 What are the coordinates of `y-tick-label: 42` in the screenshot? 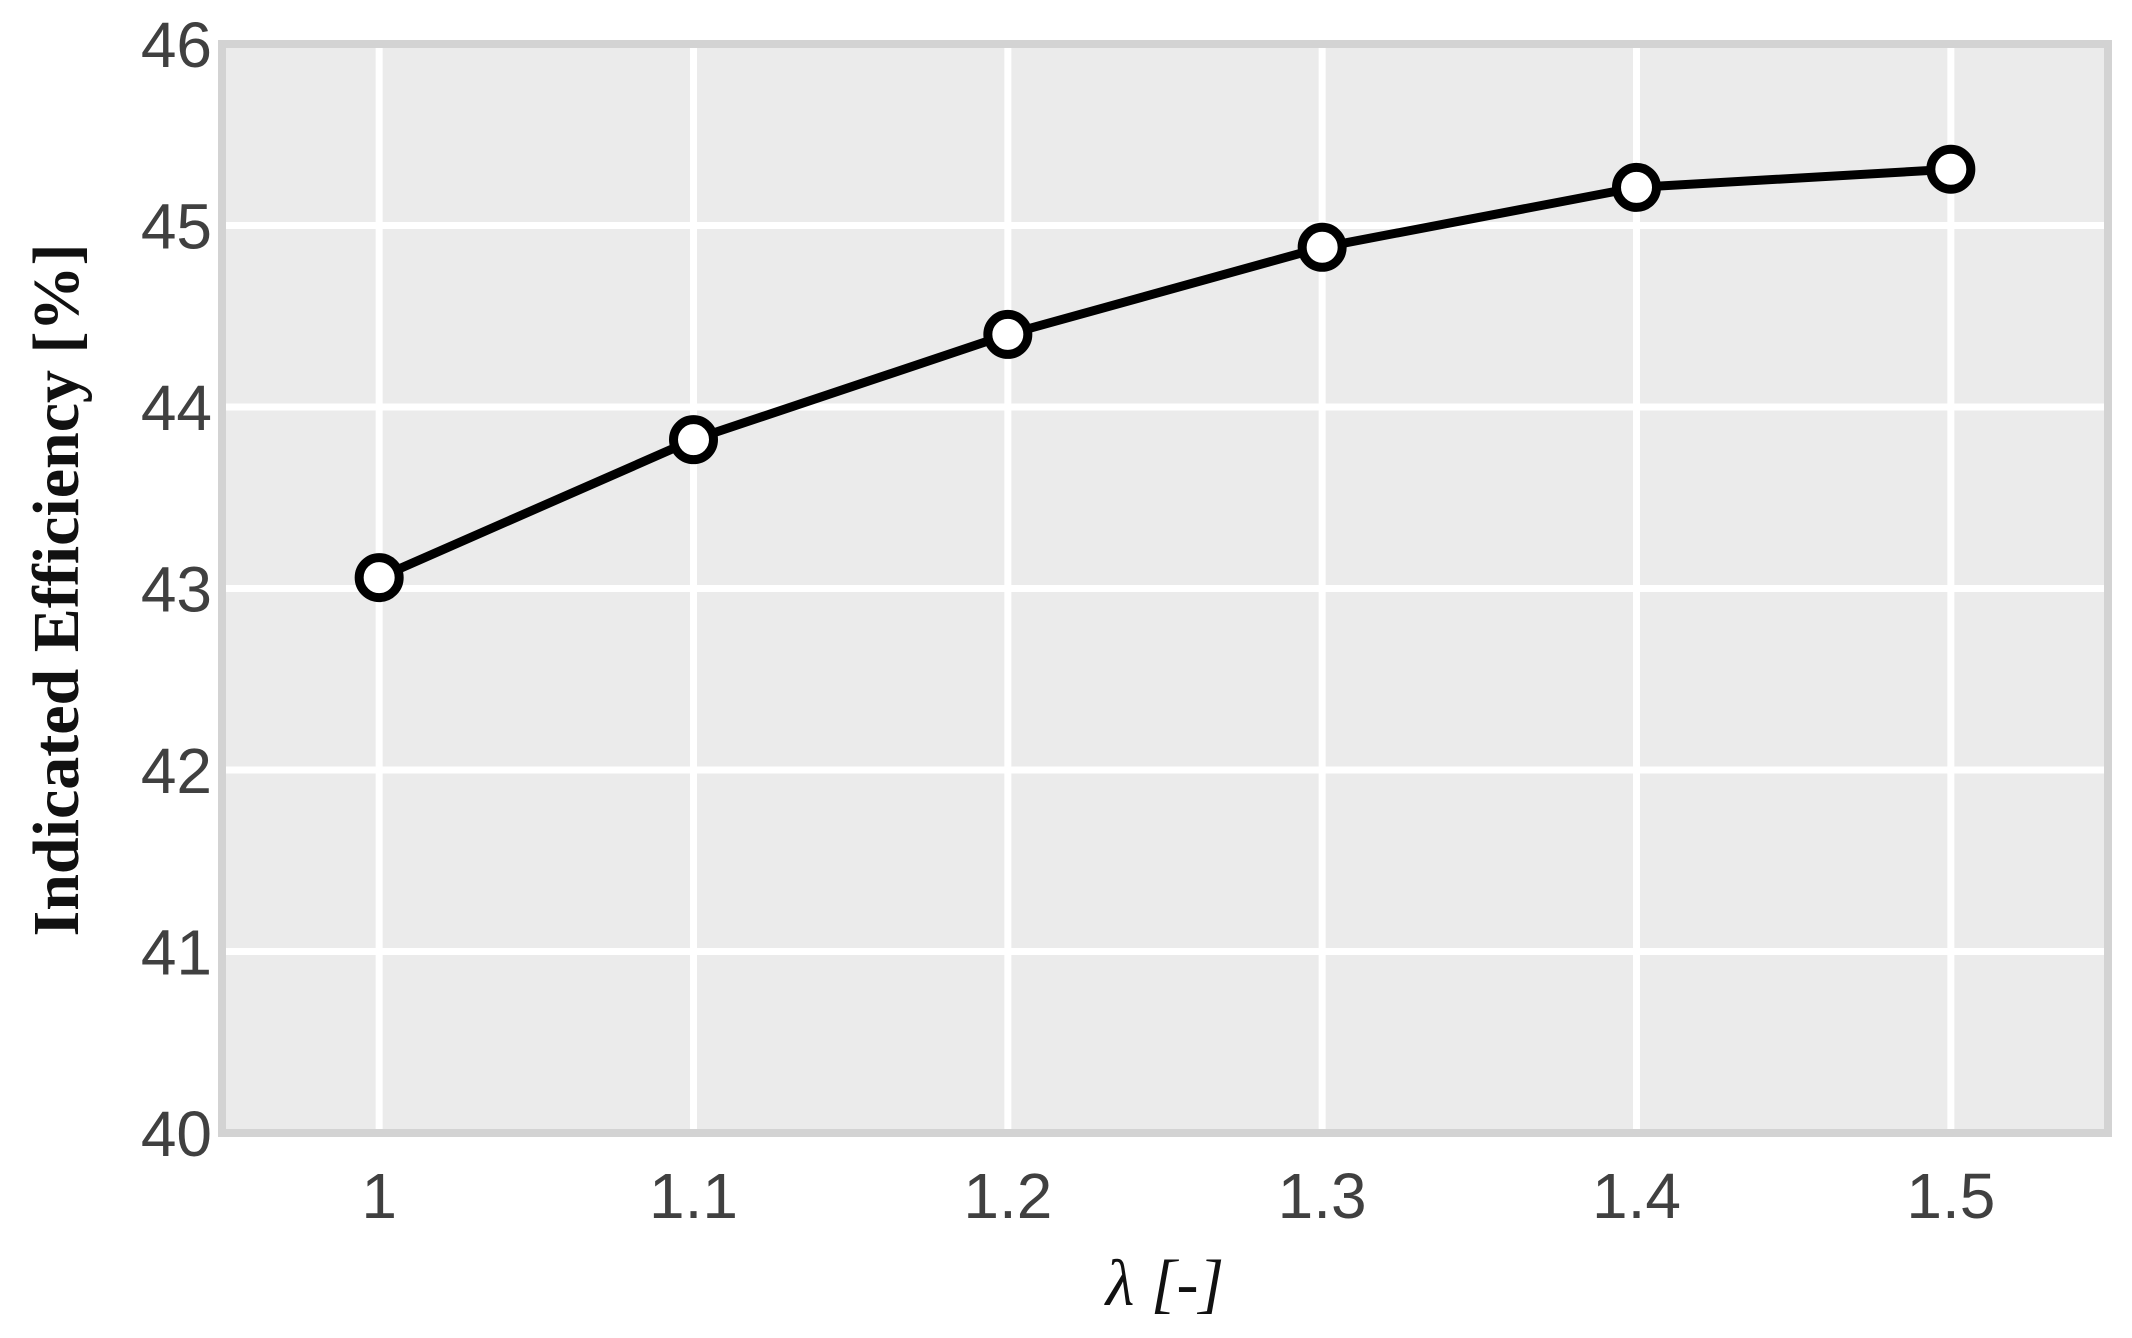 It's located at (176, 771).